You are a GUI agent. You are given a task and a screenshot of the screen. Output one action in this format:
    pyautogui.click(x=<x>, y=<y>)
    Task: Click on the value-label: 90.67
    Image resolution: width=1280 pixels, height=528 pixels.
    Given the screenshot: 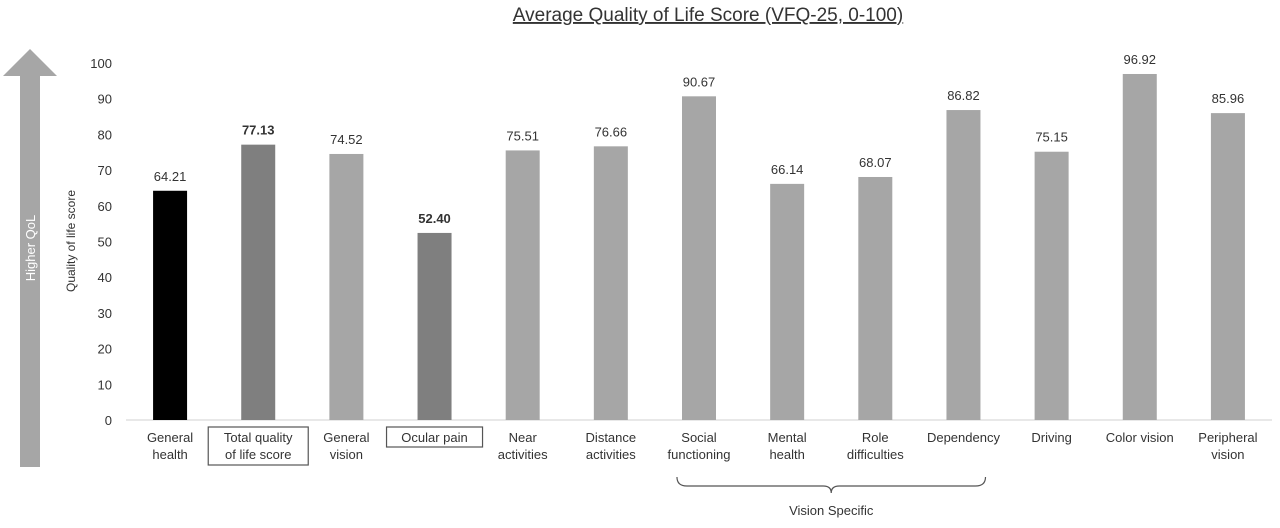 What is the action you would take?
    pyautogui.click(x=699, y=81)
    